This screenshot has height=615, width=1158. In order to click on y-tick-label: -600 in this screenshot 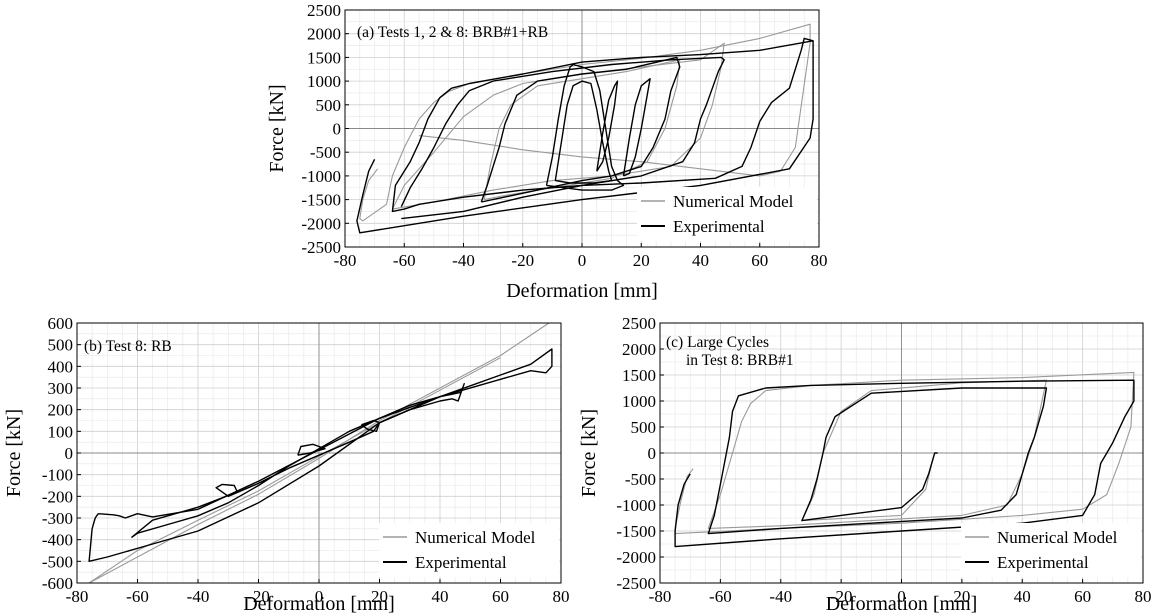, I will do `click(57, 583)`.